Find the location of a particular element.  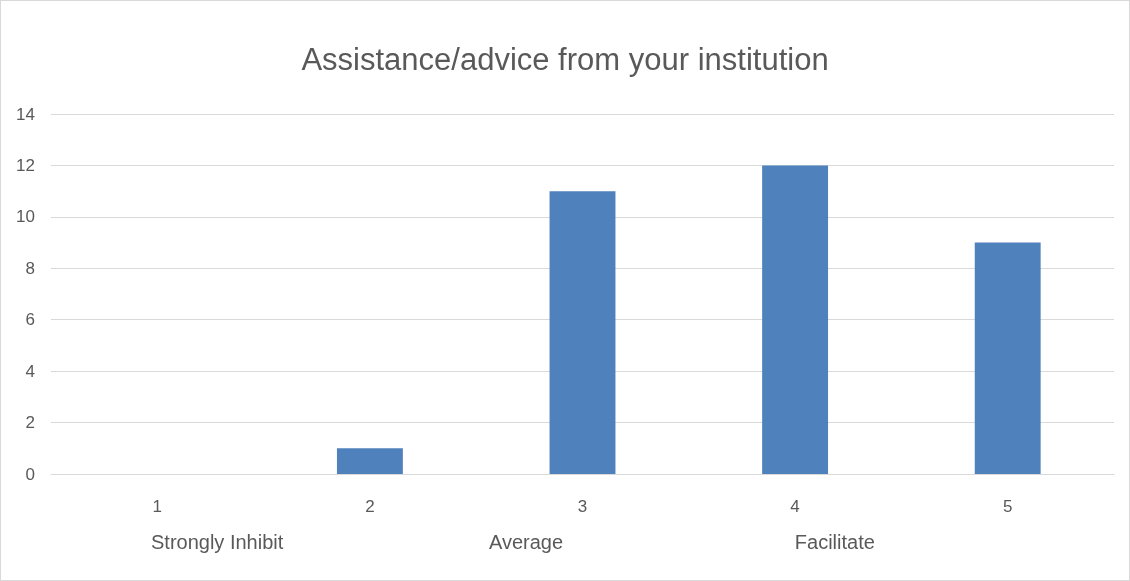

y-tick-label: 0 is located at coordinates (30, 474).